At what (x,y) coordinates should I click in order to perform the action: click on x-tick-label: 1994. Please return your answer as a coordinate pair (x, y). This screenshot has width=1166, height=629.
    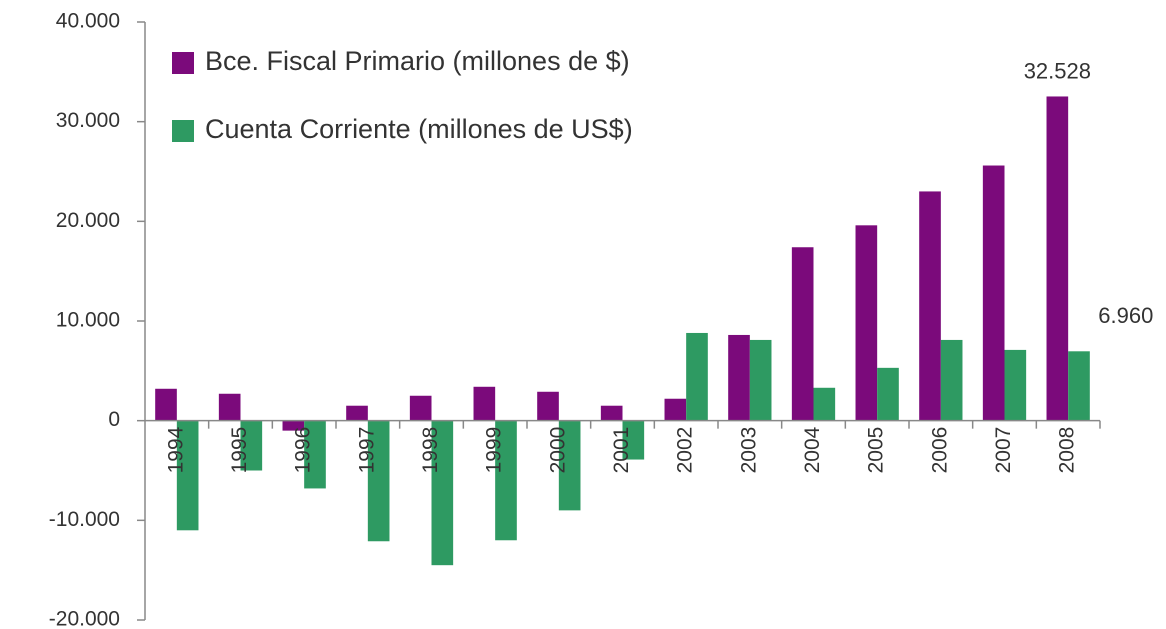
    Looking at the image, I should click on (175, 449).